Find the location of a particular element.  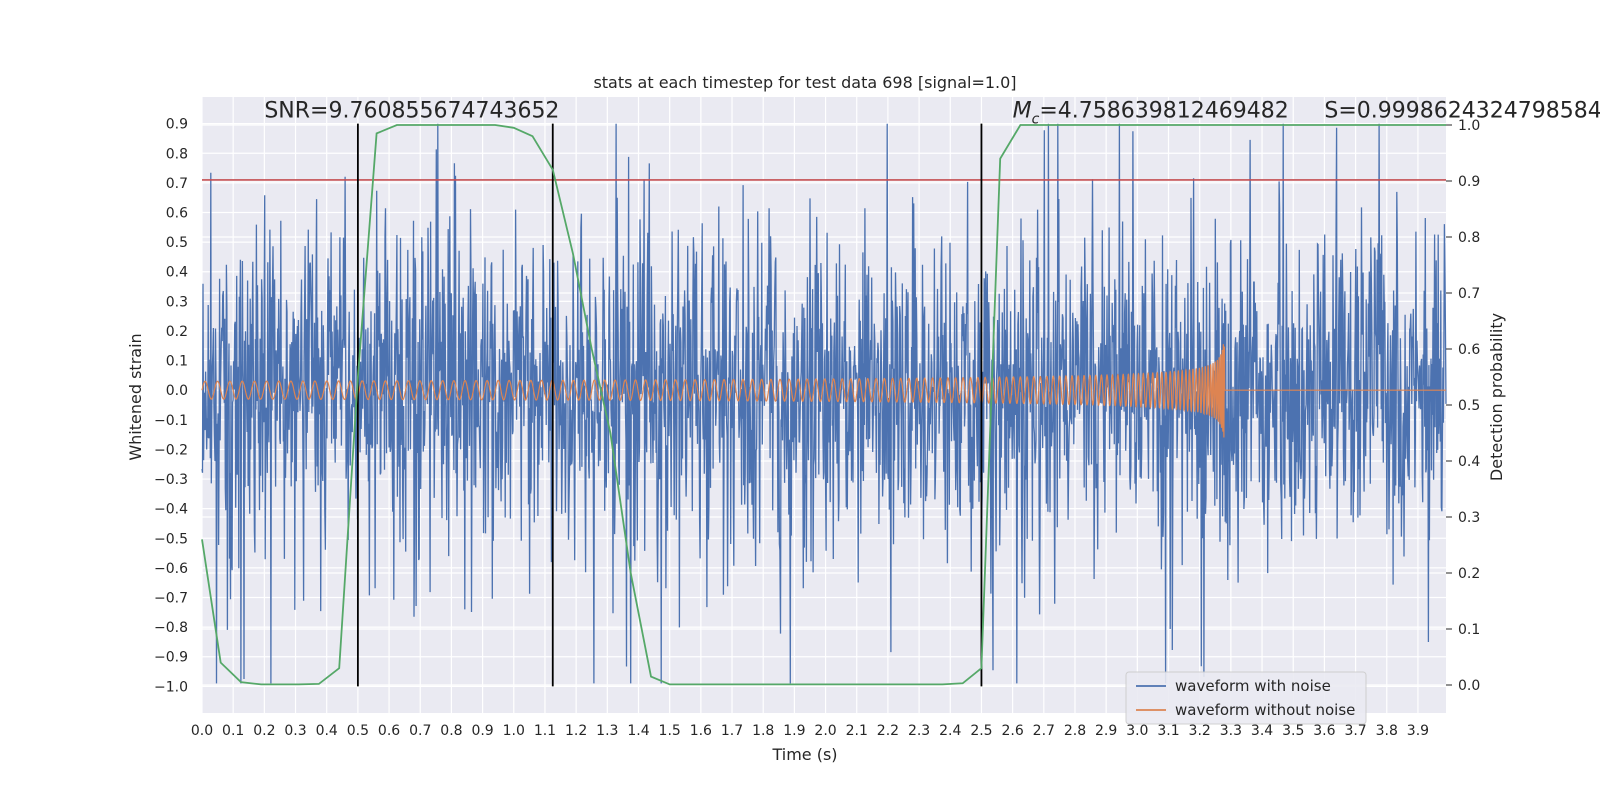

x-tick-label: 2.1 is located at coordinates (857, 731).